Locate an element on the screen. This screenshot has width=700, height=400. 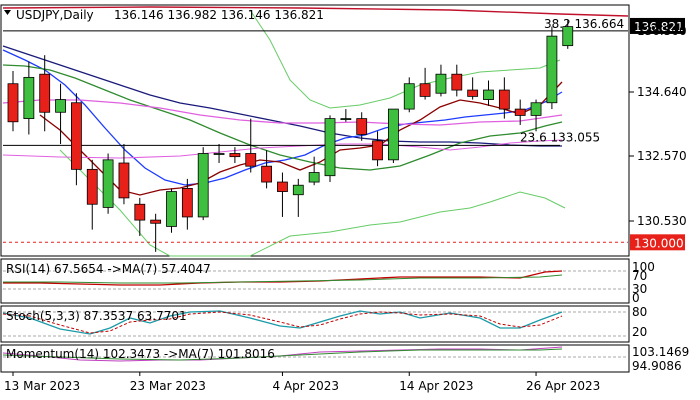
price-tick-label: 136.500 is located at coordinates (662, 31).